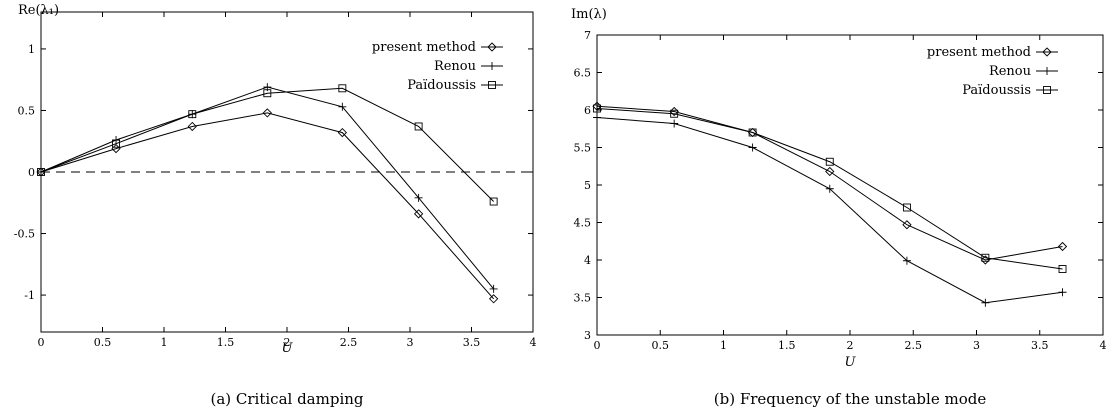  I want to click on chart-b-legend-label: present method, so click(979, 52).